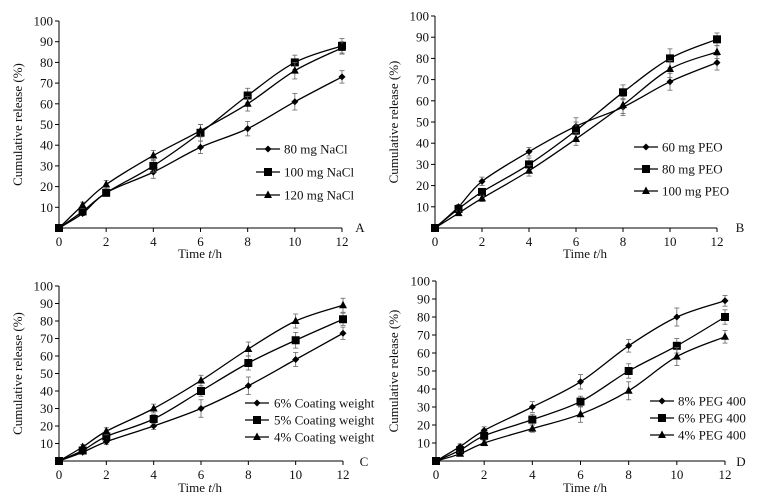  Describe the element at coordinates (580, 387) in the screenshot. I see `series-square` at that location.